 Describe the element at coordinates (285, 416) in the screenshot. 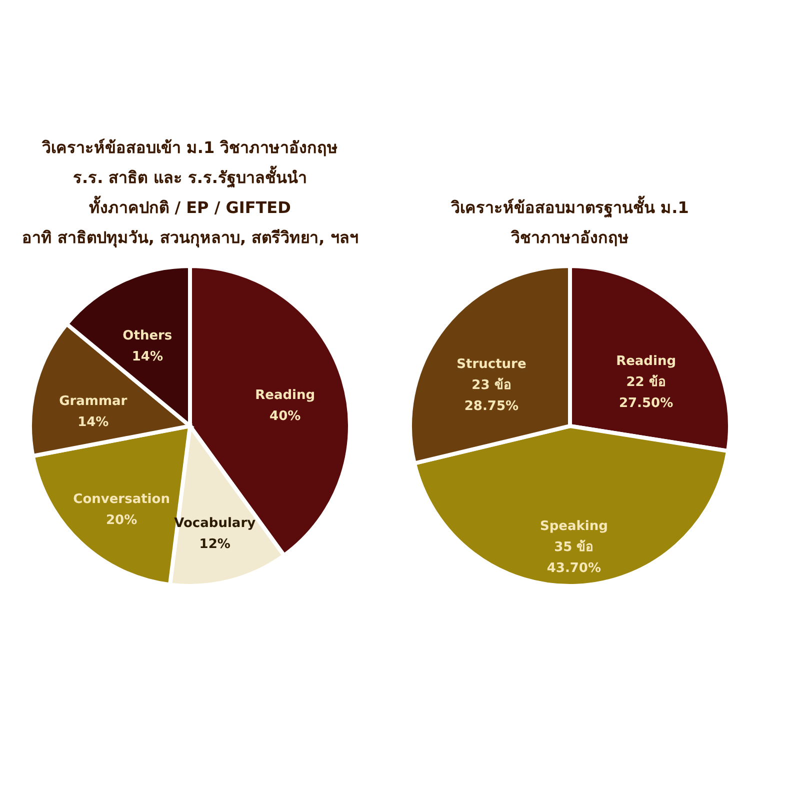

I see `data-label: 40%` at that location.